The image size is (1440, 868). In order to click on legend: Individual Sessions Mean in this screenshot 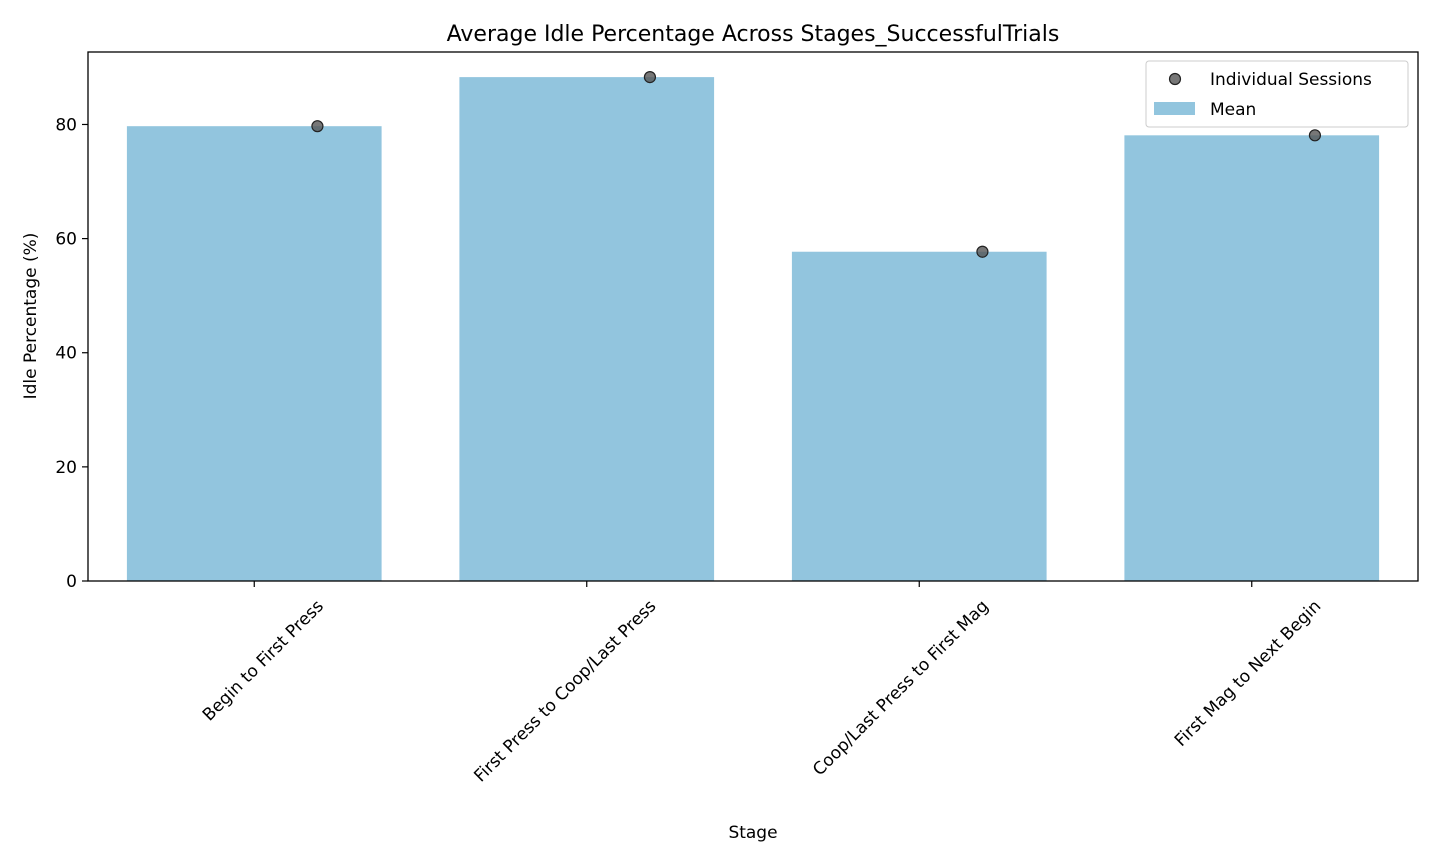, I will do `click(1277, 94)`.